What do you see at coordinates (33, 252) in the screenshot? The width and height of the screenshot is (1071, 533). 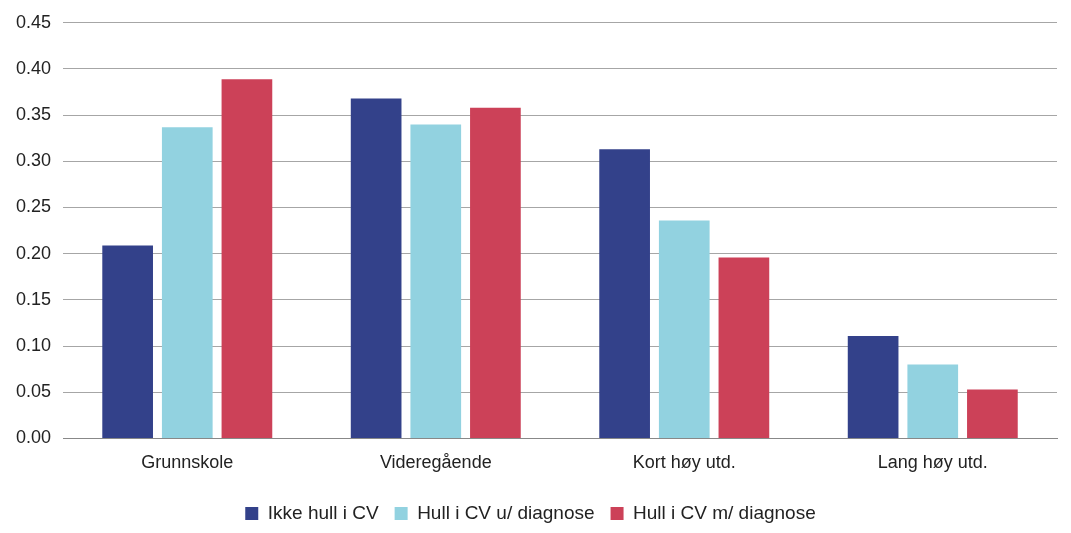 I see `y-tick-label: 0.20` at bounding box center [33, 252].